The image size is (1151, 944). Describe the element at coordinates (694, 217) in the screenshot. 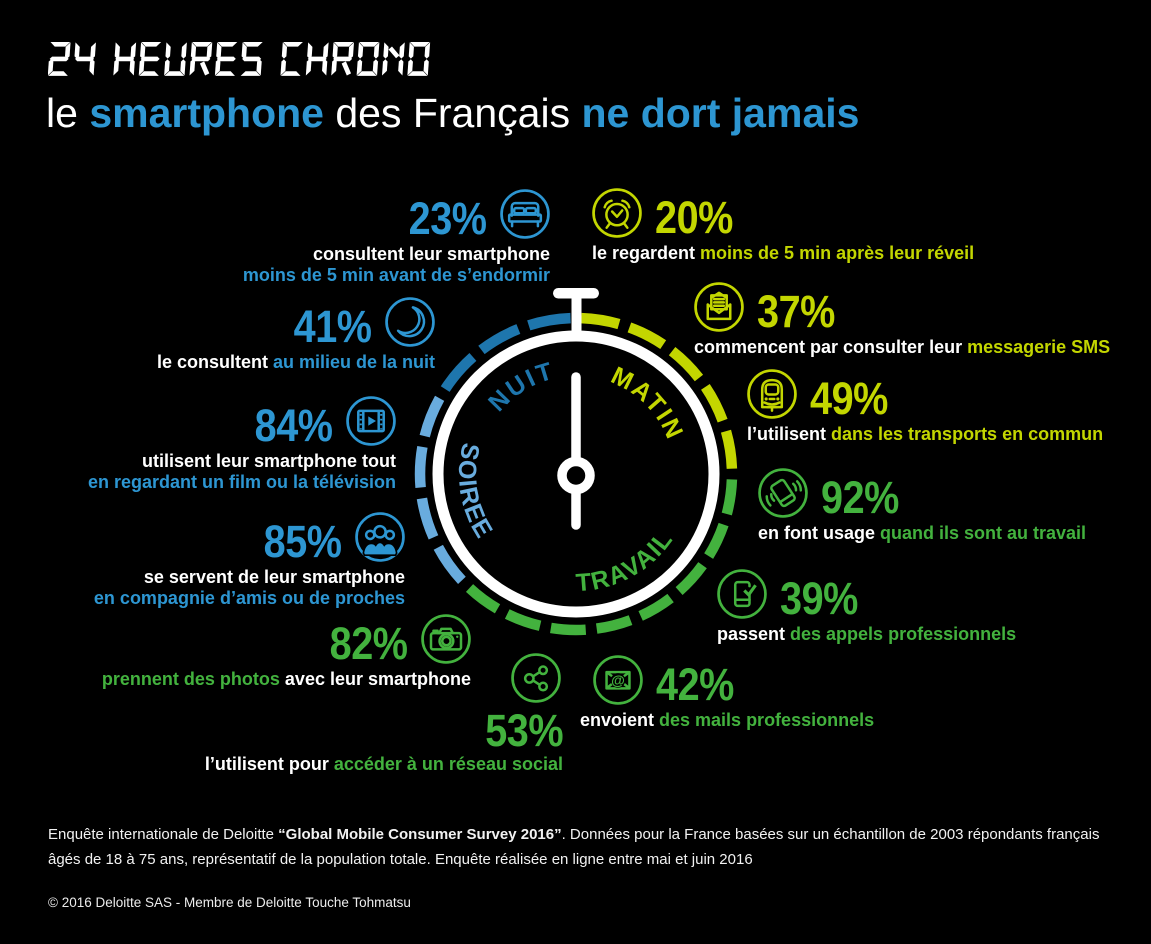

I see `stat-value: 20%` at that location.